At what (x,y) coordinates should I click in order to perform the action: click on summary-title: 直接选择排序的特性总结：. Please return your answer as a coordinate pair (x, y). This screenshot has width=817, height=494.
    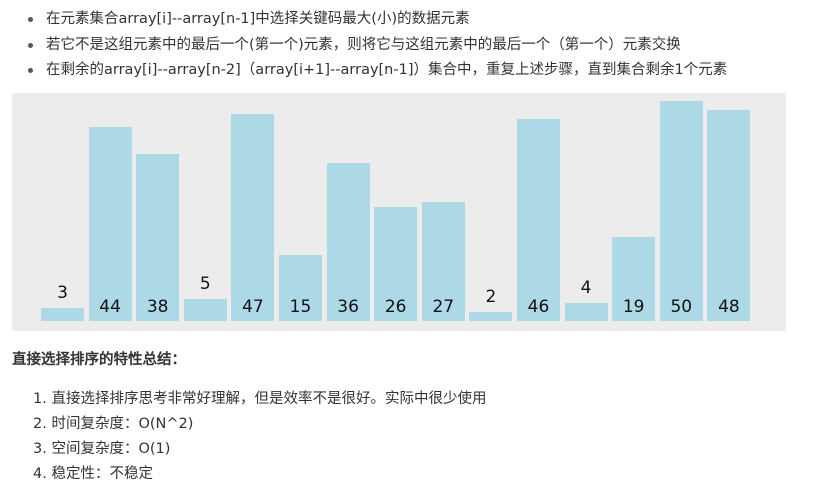
    Looking at the image, I should click on (99, 360).